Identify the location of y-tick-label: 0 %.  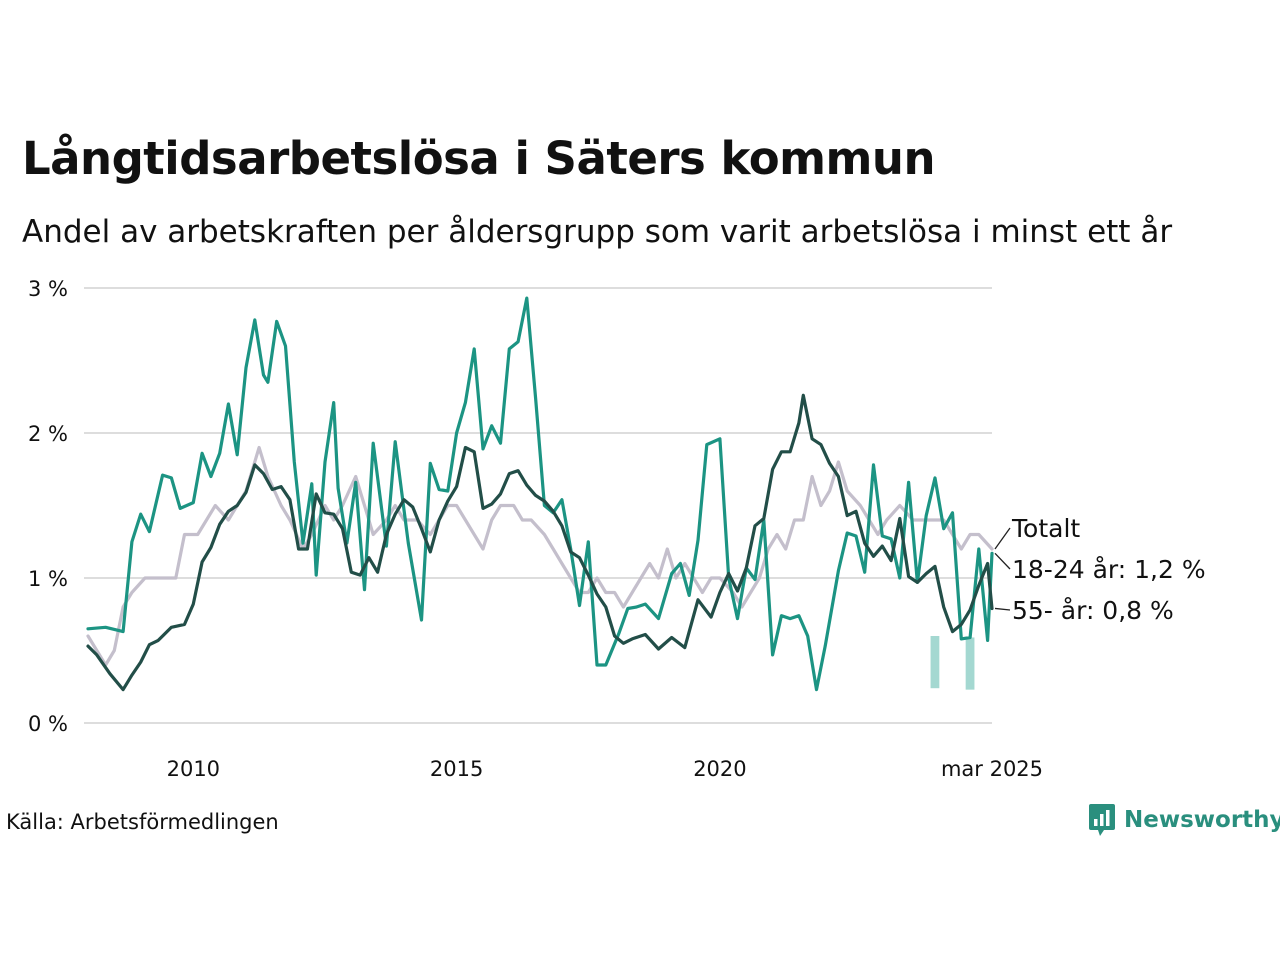
(48, 724).